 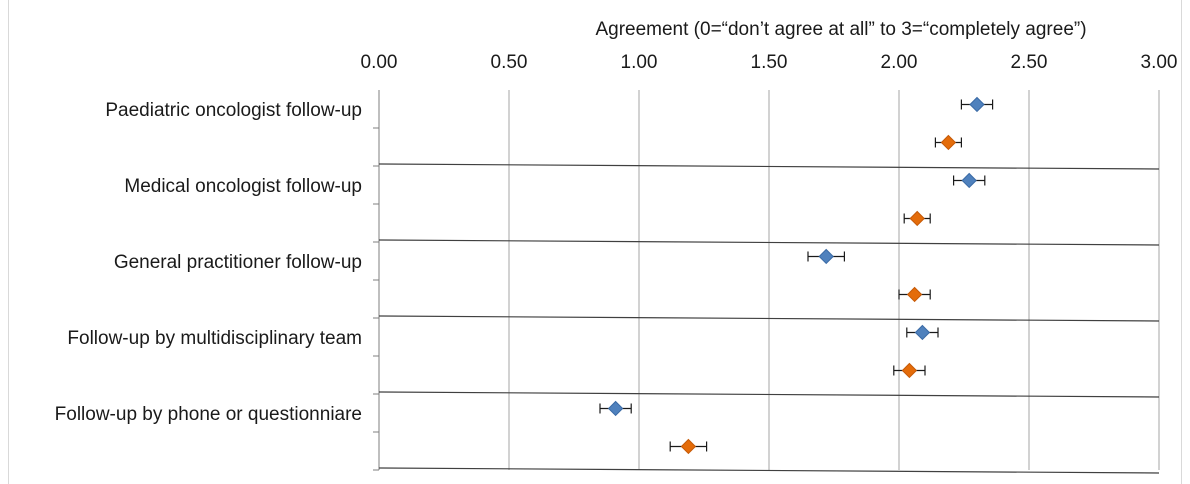 What do you see at coordinates (1159, 62) in the screenshot?
I see `x-tick-label: 3.00` at bounding box center [1159, 62].